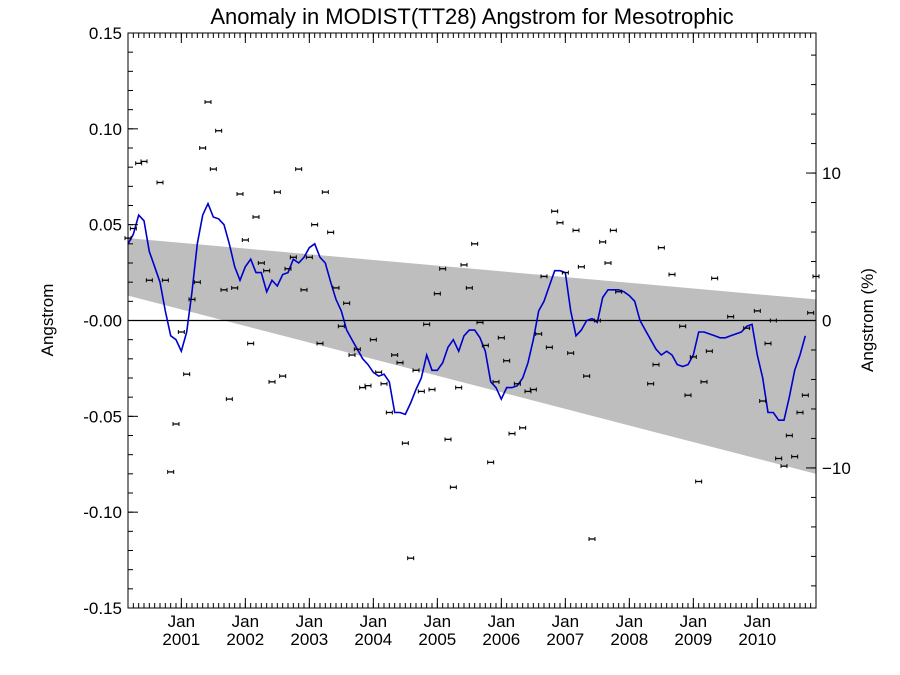 Image resolution: width=900 pixels, height=675 pixels. I want to click on y-tick-label: 0.10, so click(105, 129).